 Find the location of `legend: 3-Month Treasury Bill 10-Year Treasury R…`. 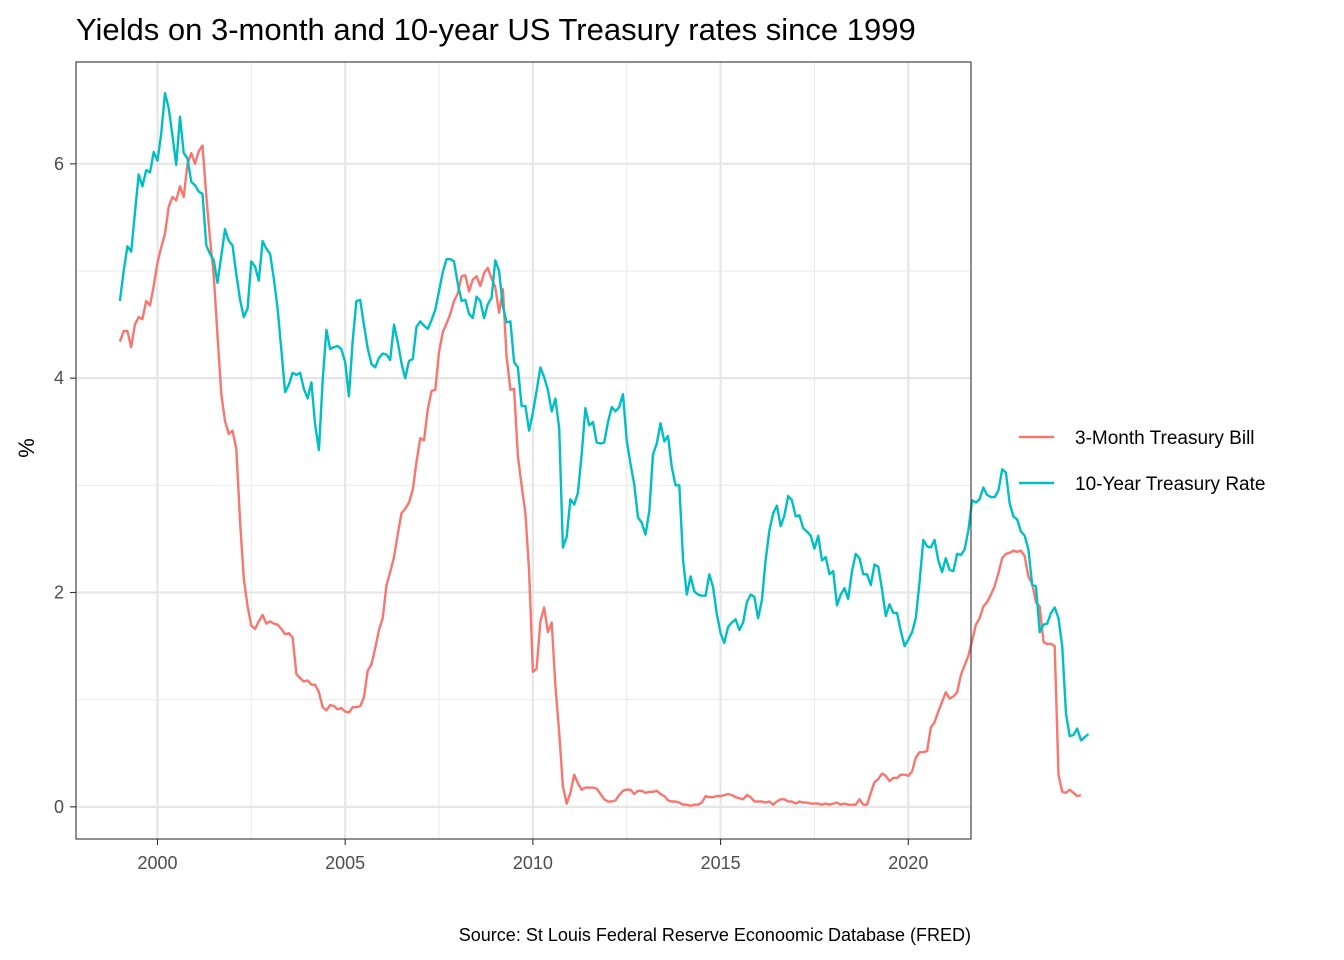

legend: 3-Month Treasury Bill 10-Year Treasury R… is located at coordinates (1142, 461).